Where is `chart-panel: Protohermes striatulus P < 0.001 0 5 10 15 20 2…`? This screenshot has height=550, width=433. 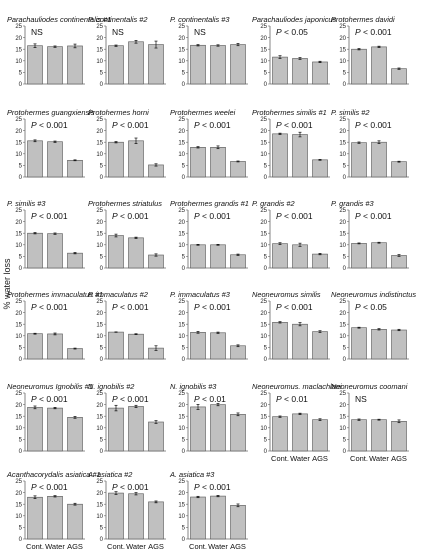 chart-panel: Protohermes striatulus P < 0.001 0 5 10 15 20 2… is located at coordinates (127, 235).